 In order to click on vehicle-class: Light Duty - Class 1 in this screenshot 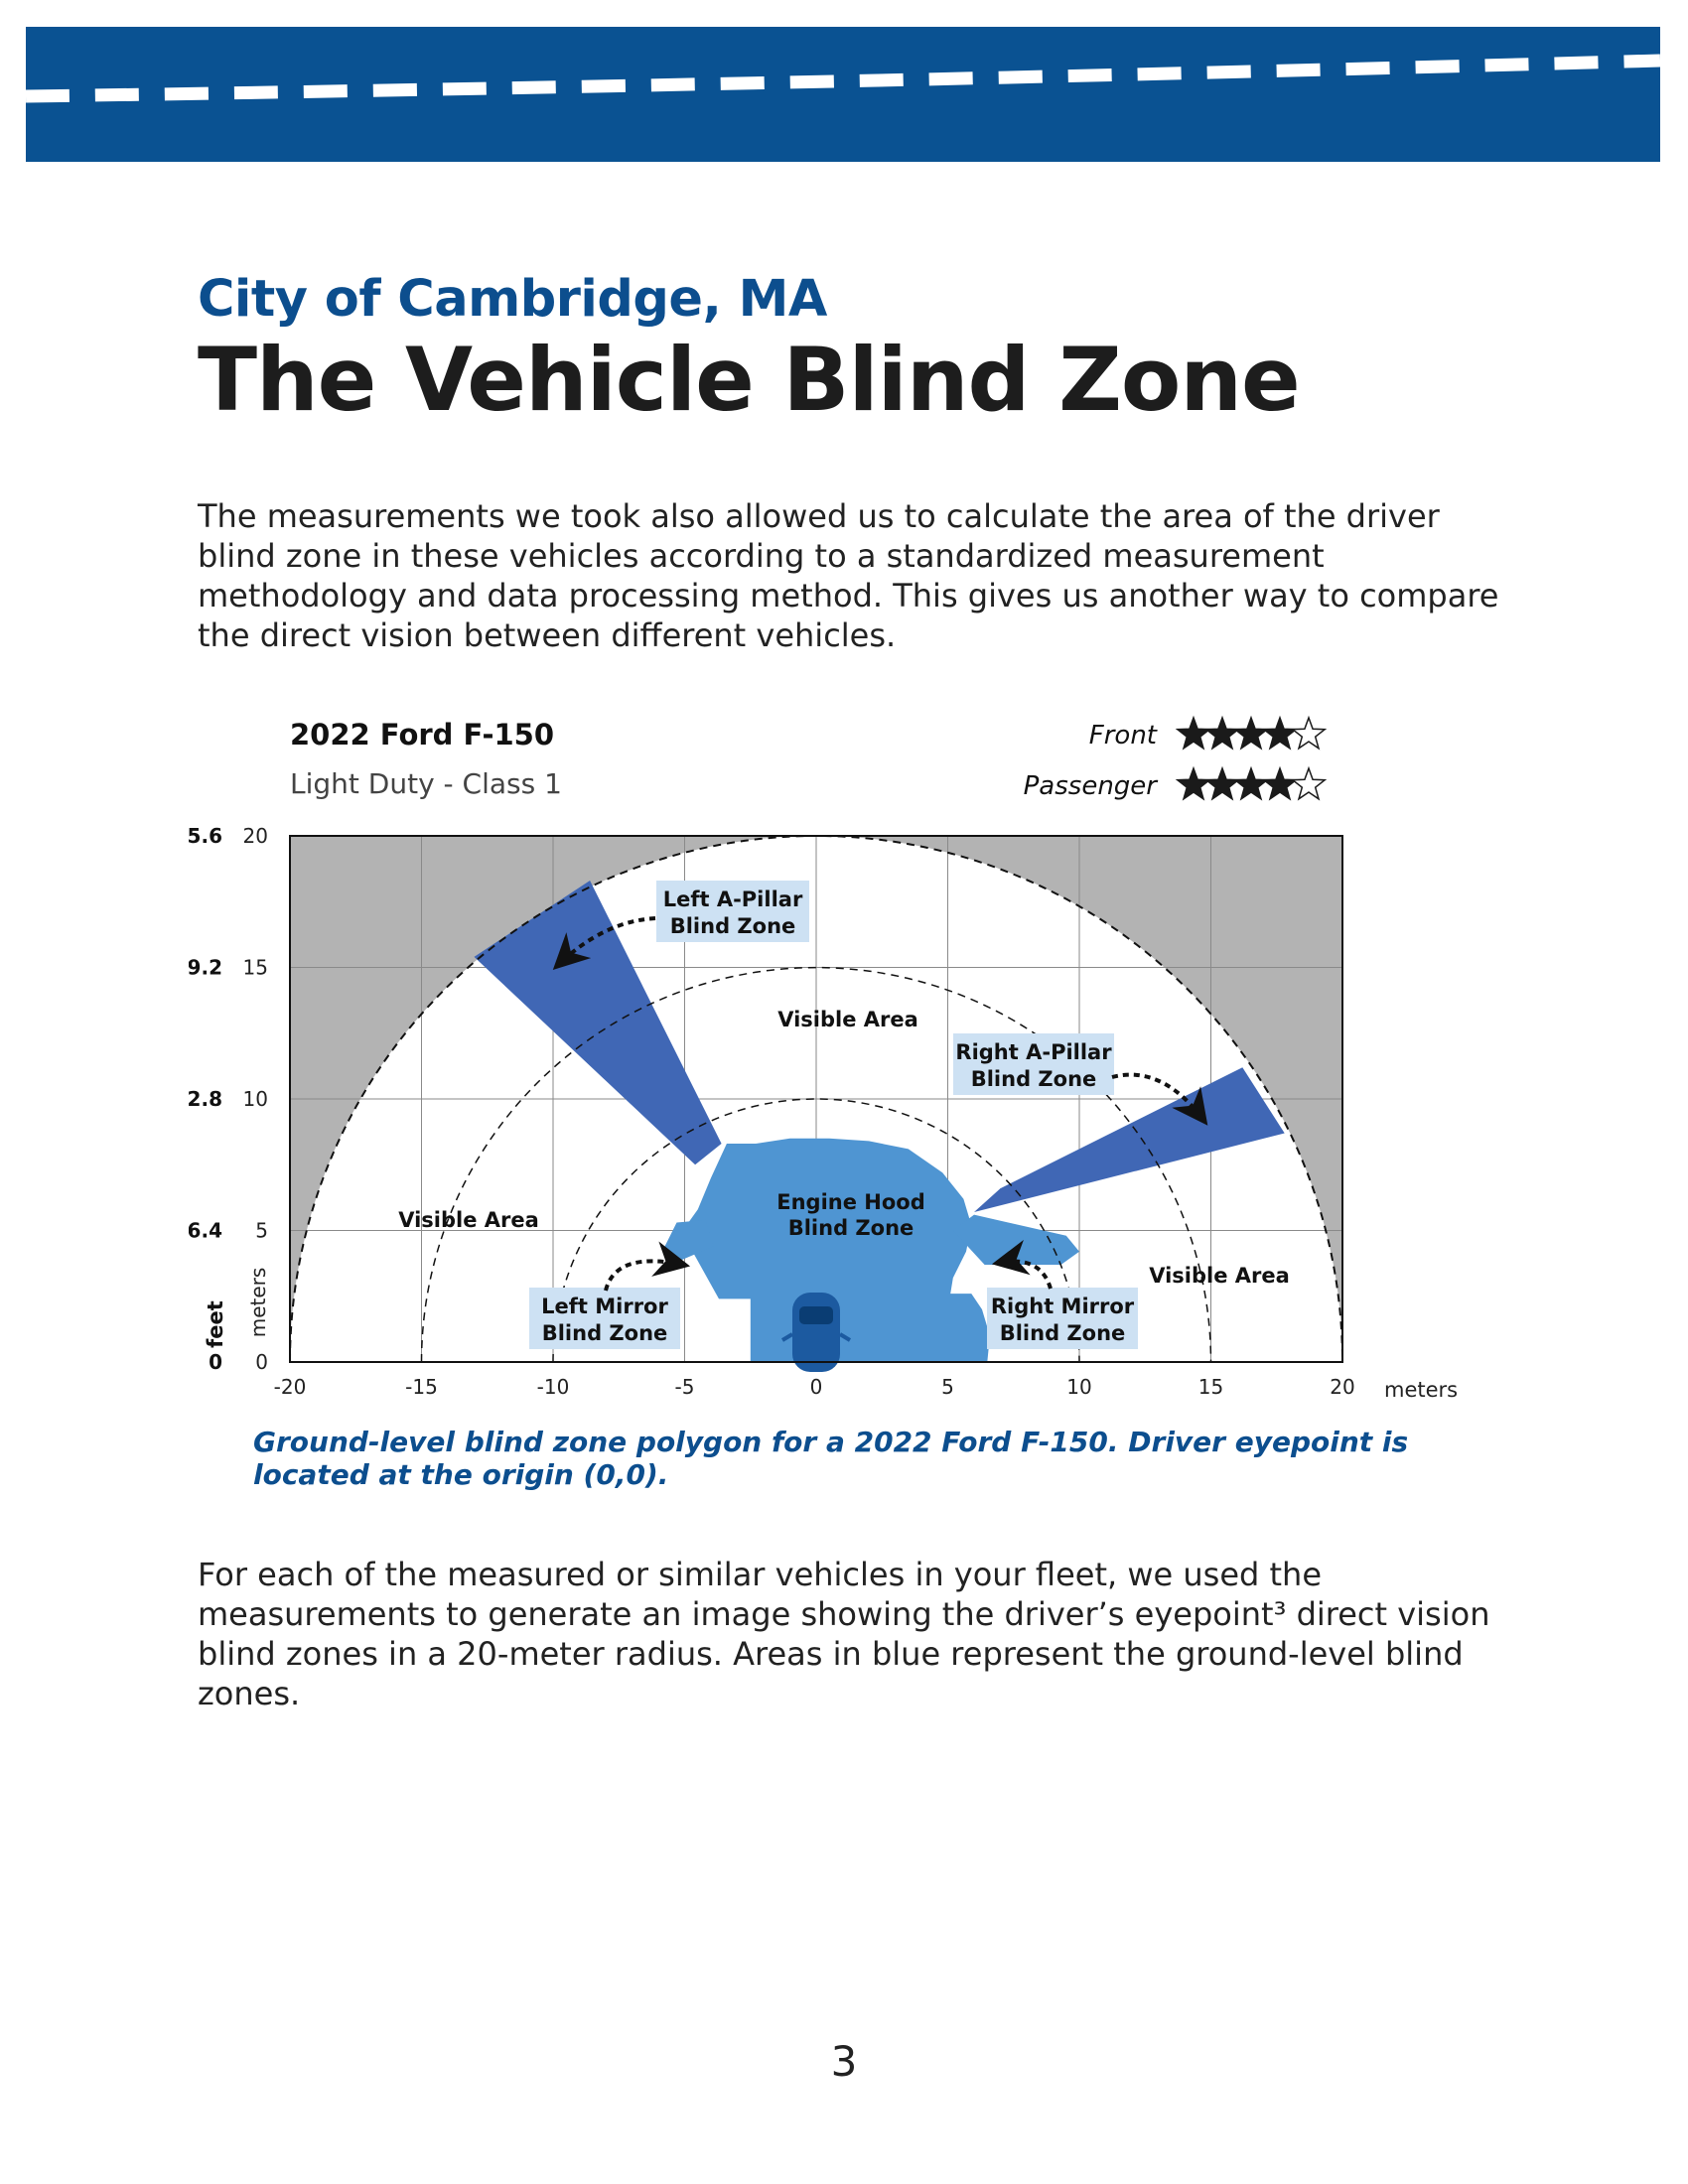, I will do `click(426, 783)`.